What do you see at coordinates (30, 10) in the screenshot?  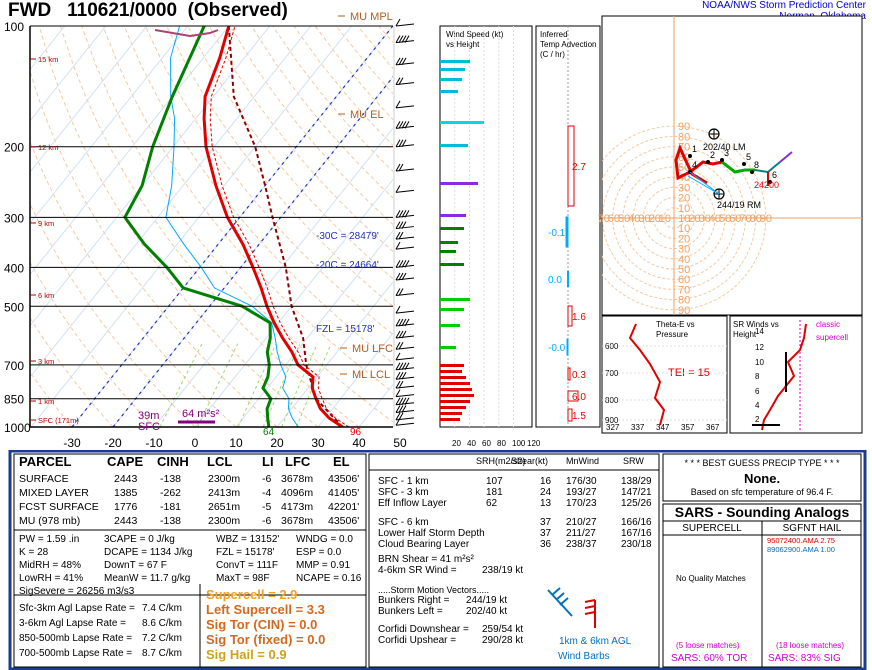 I see `station-id: FWD` at bounding box center [30, 10].